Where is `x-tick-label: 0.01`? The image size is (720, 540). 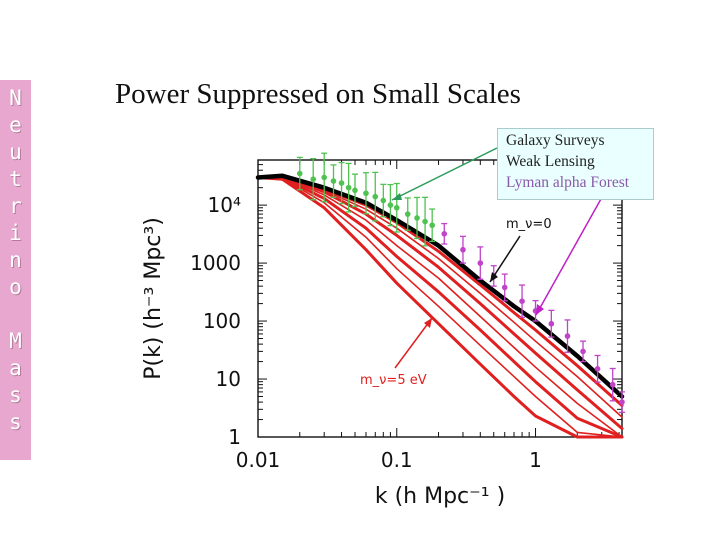
x-tick-label: 0.01 is located at coordinates (258, 460).